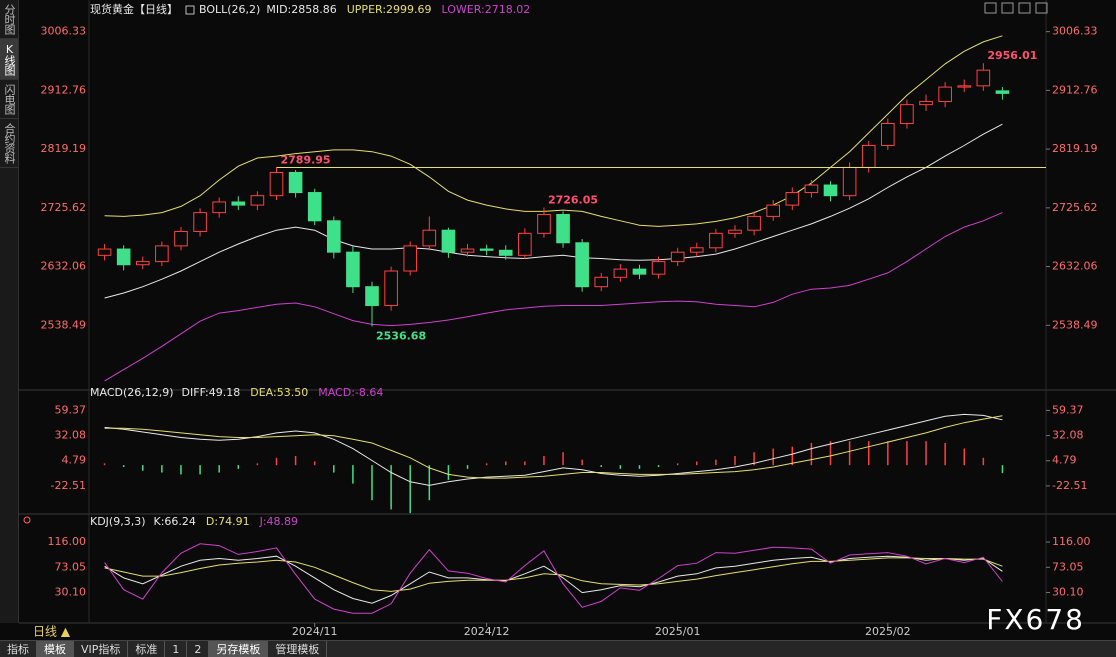 Image resolution: width=1116 pixels, height=657 pixels. What do you see at coordinates (678, 631) in the screenshot?
I see `x-tick-label: 2025/01` at bounding box center [678, 631].